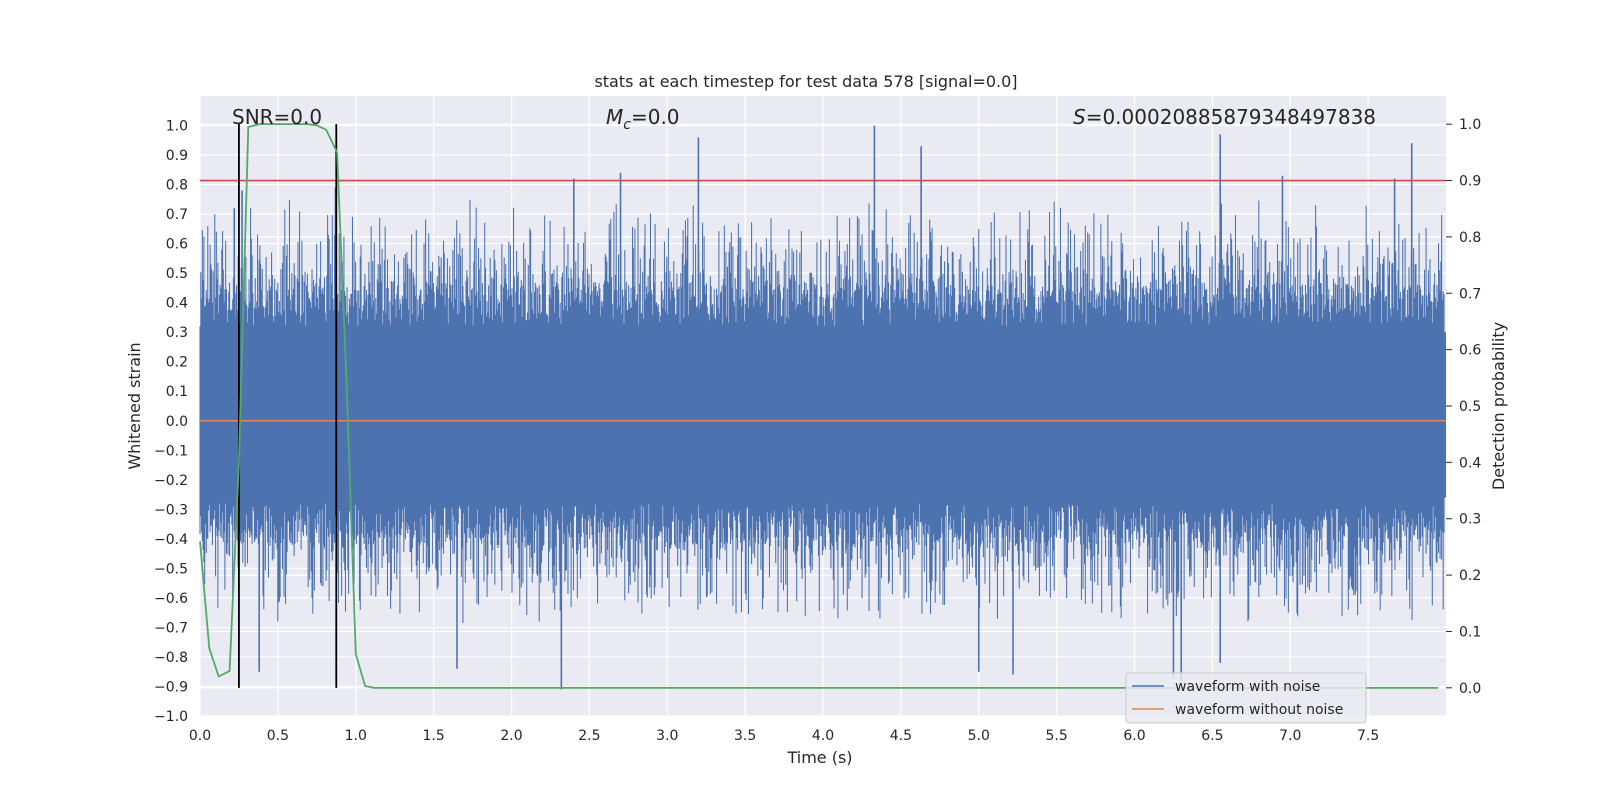  Describe the element at coordinates (511, 736) in the screenshot. I see `x-tick-label: 2.0` at that location.